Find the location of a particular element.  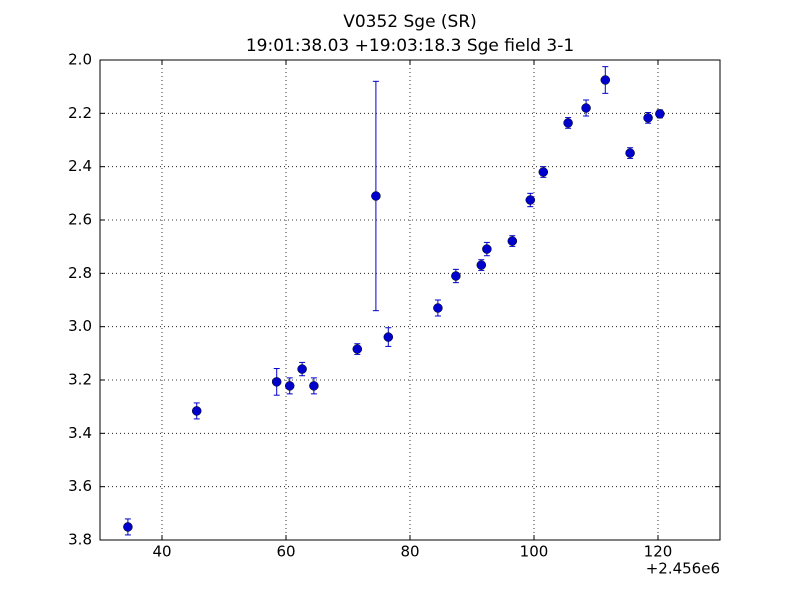

y-tick-label: 3.2 is located at coordinates (80, 380).